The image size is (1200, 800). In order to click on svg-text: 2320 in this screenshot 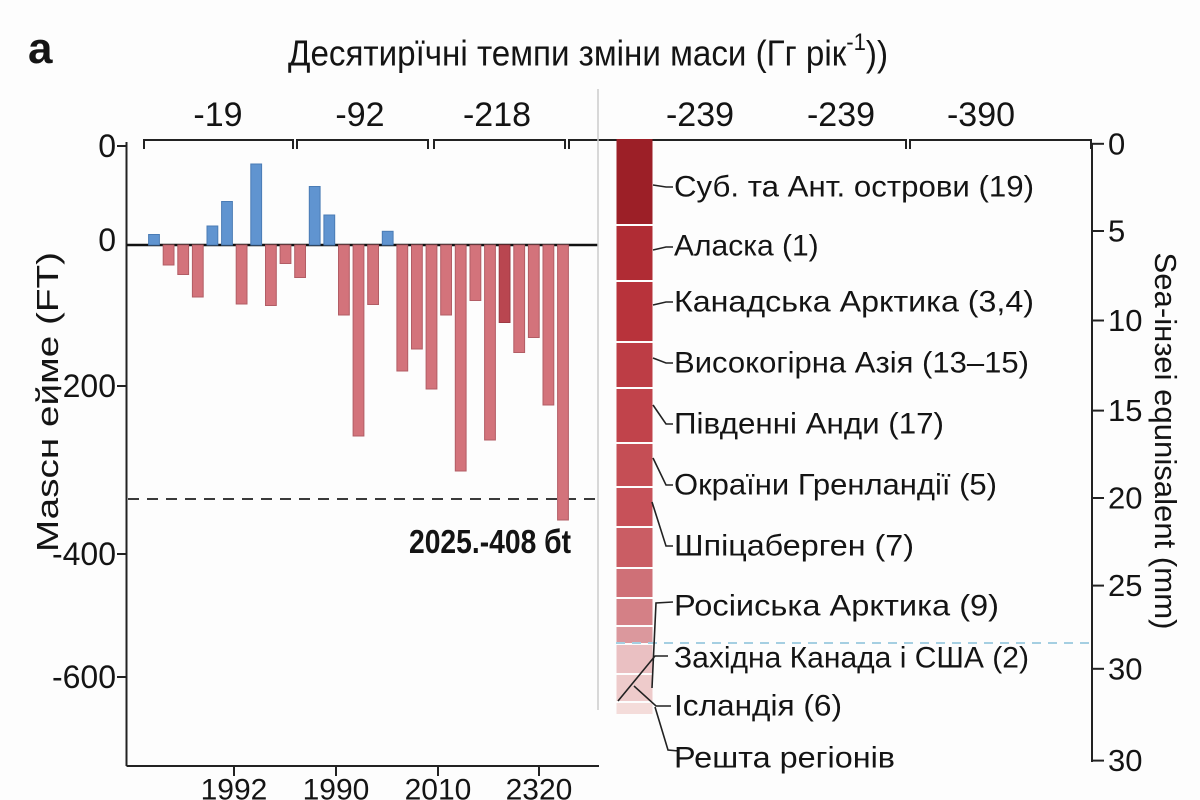, I will do `click(539, 787)`.